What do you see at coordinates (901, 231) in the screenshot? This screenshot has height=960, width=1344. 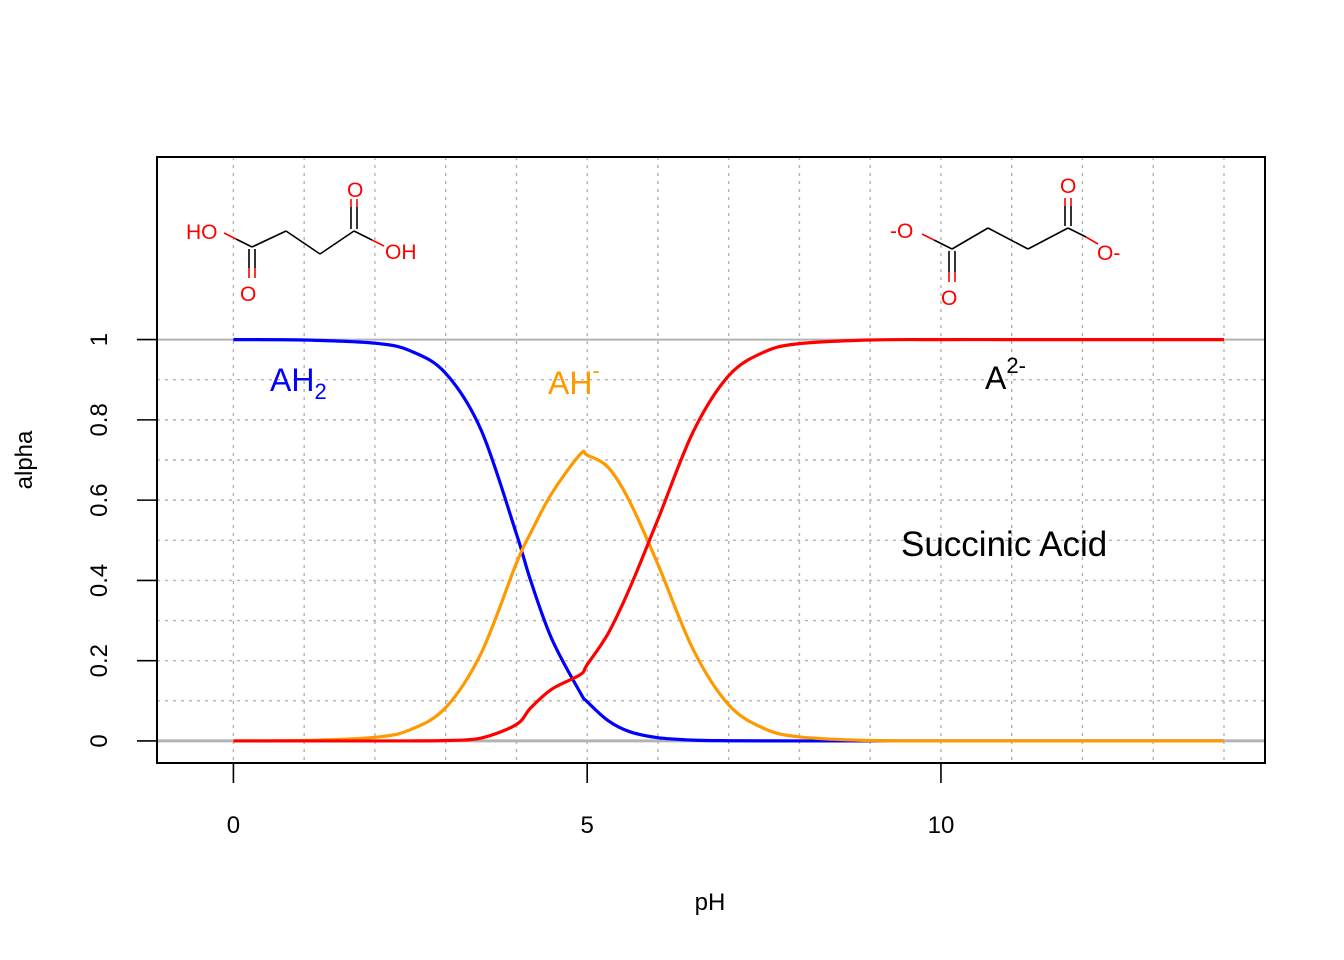 I see `molecule-right-o-minus-left: -O` at bounding box center [901, 231].